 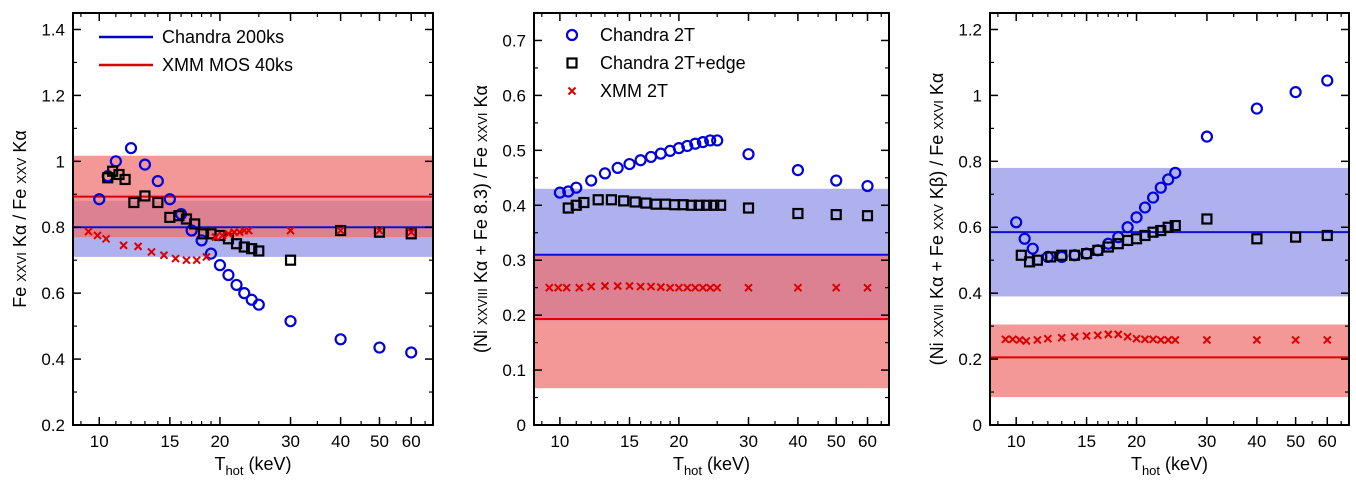 What do you see at coordinates (1086, 441) in the screenshot?
I see `x-tick-label: 15` at bounding box center [1086, 441].